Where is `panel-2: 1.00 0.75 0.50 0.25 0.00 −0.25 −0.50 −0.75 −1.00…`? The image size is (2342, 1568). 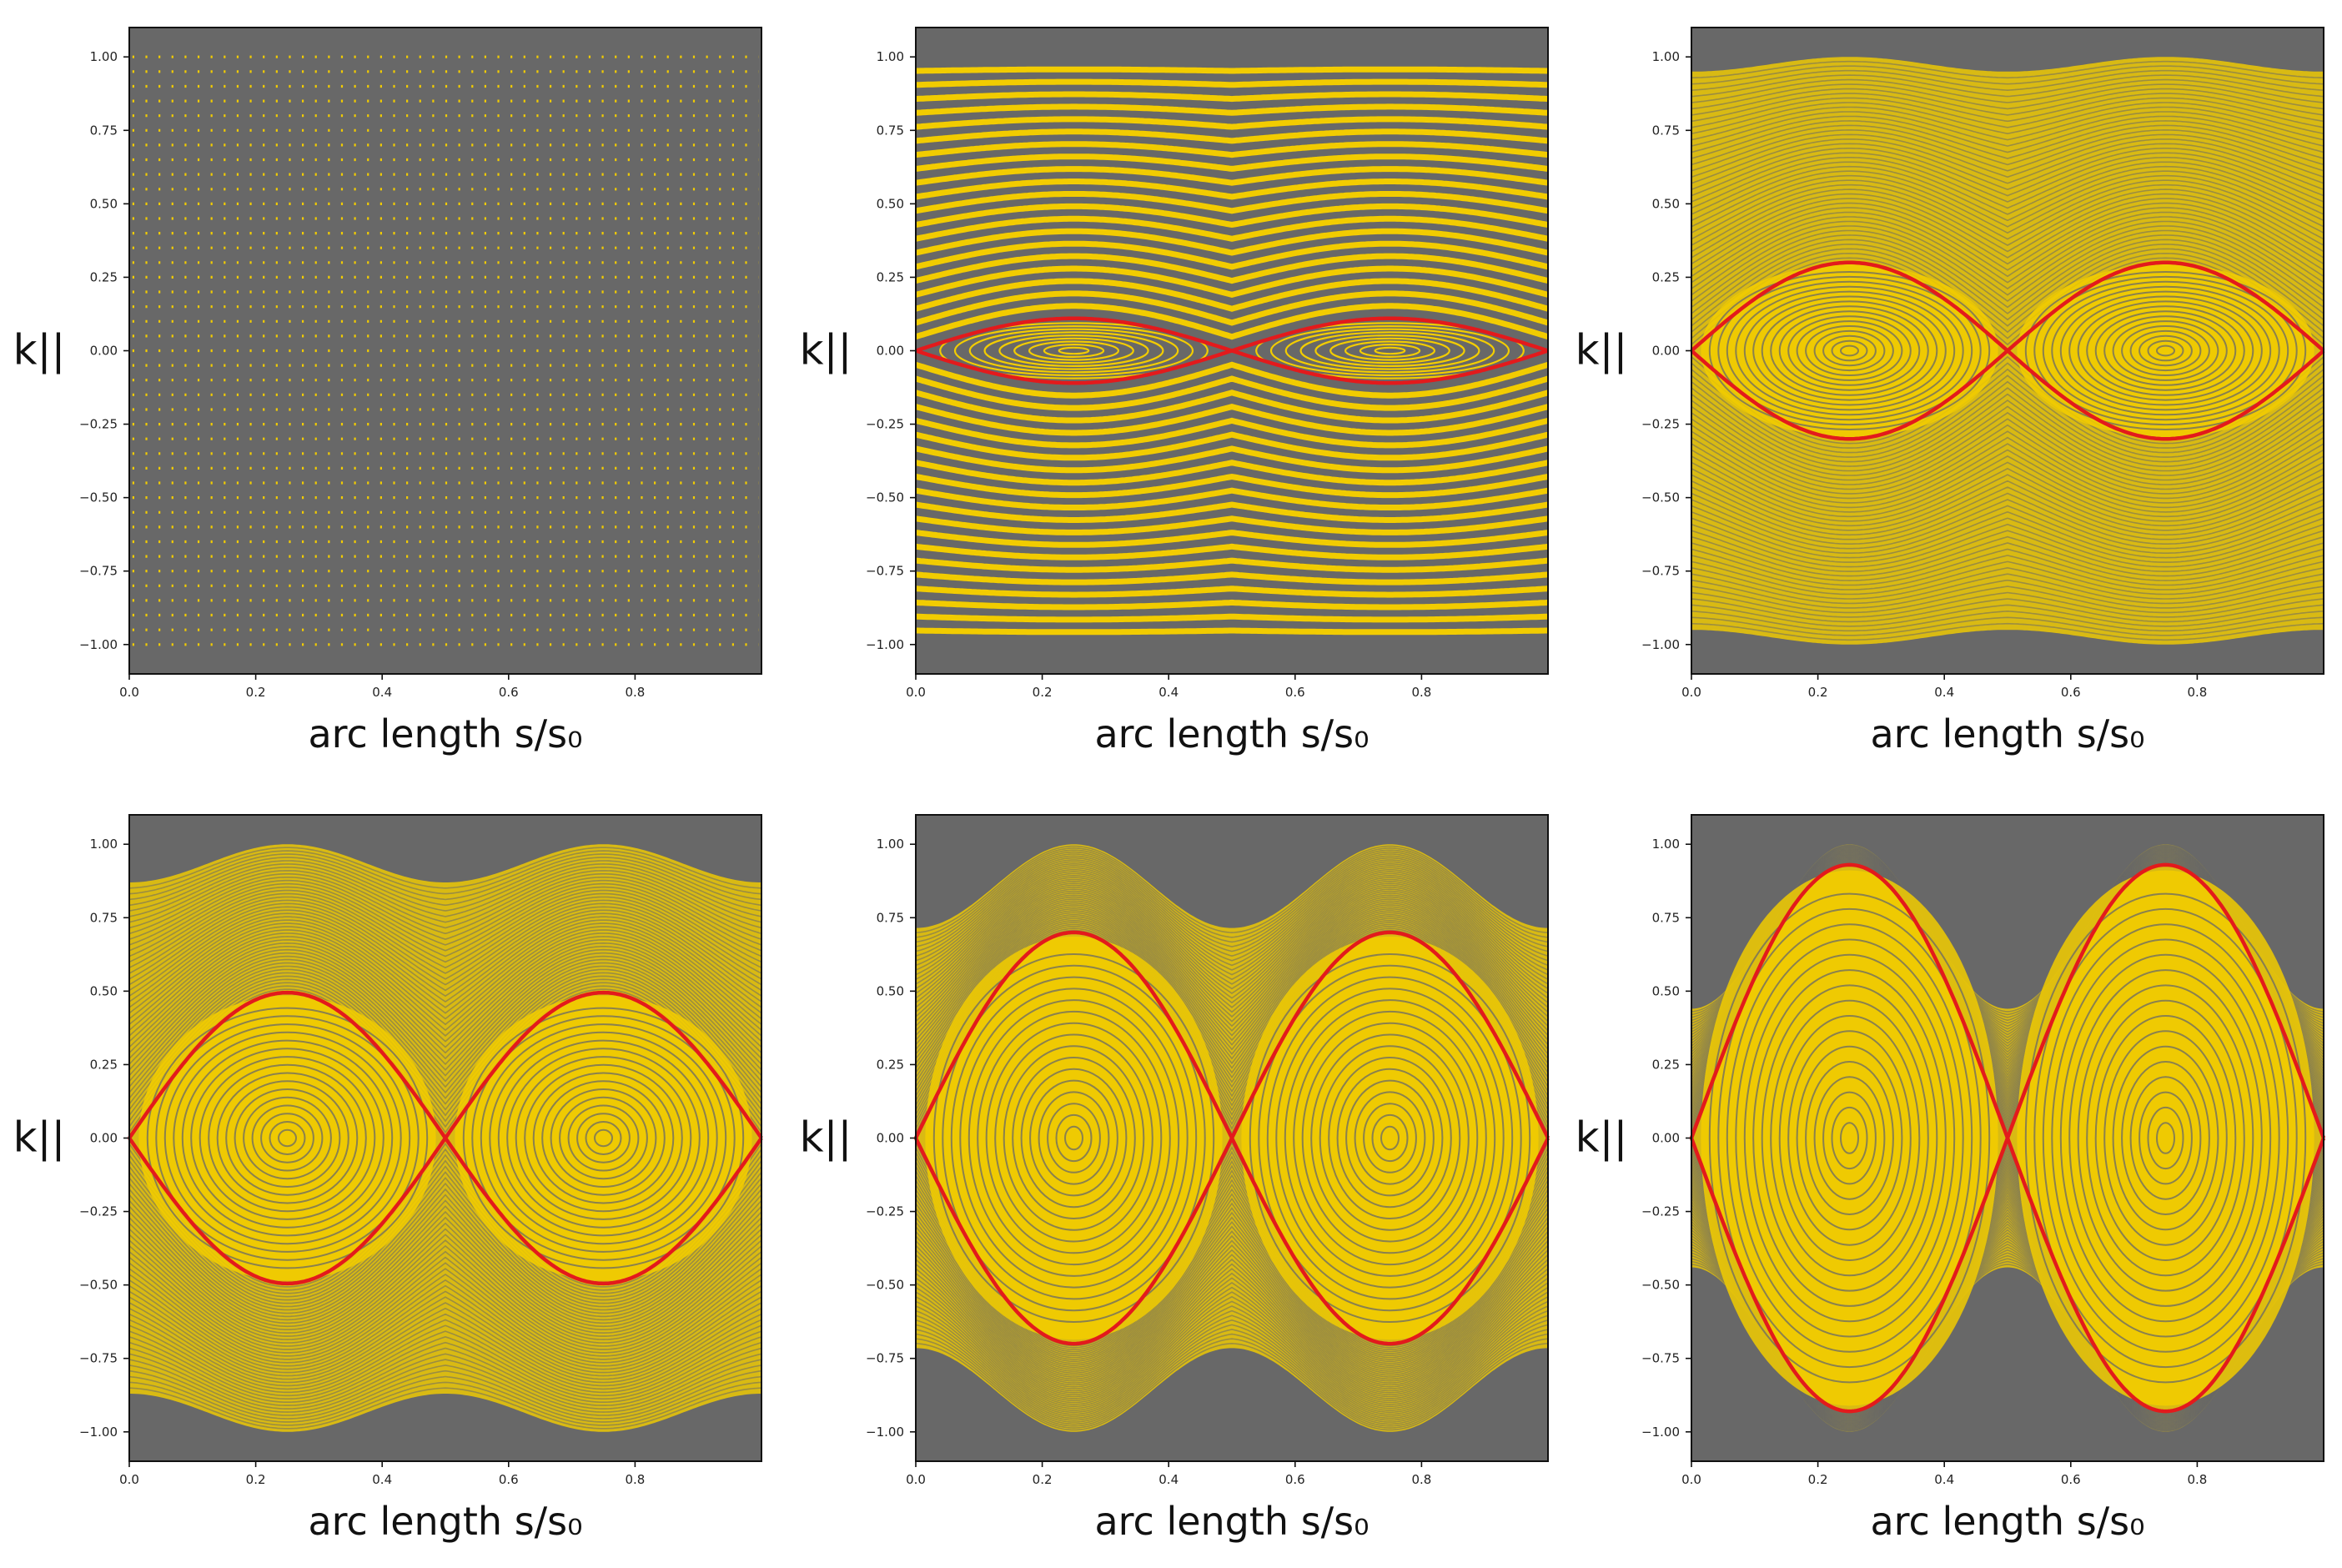
panel-2: 1.00 0.75 0.50 0.25 0.00 −0.25 −0.50 −0.75 −1.00… is located at coordinates (1174, 391).